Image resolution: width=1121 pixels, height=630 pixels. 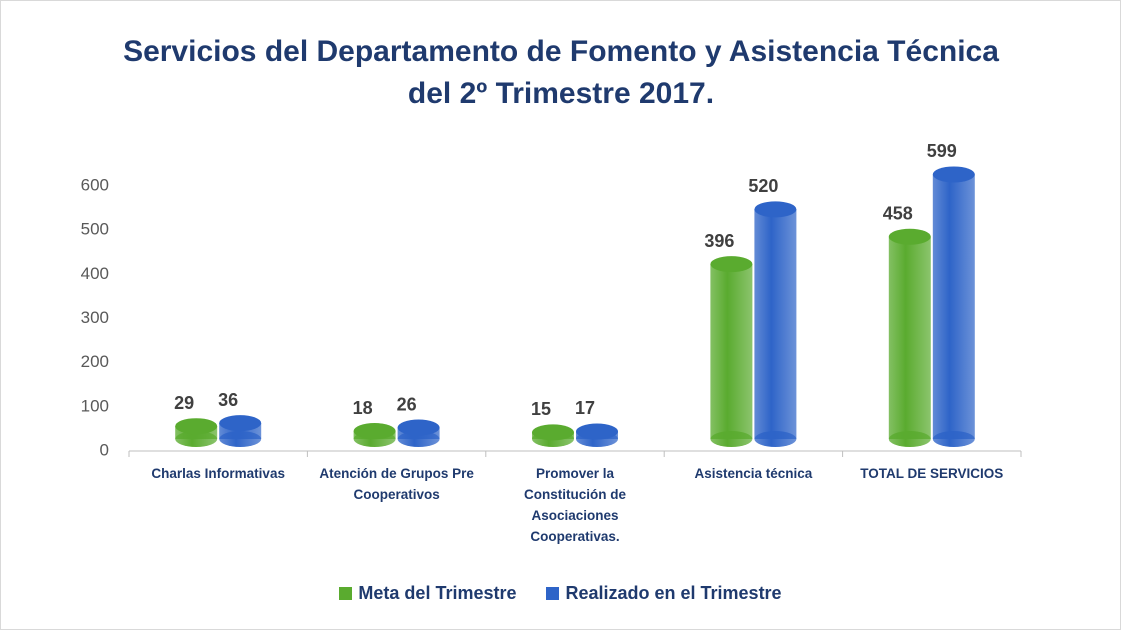 I want to click on y-tick-label: 0, so click(x=104, y=449).